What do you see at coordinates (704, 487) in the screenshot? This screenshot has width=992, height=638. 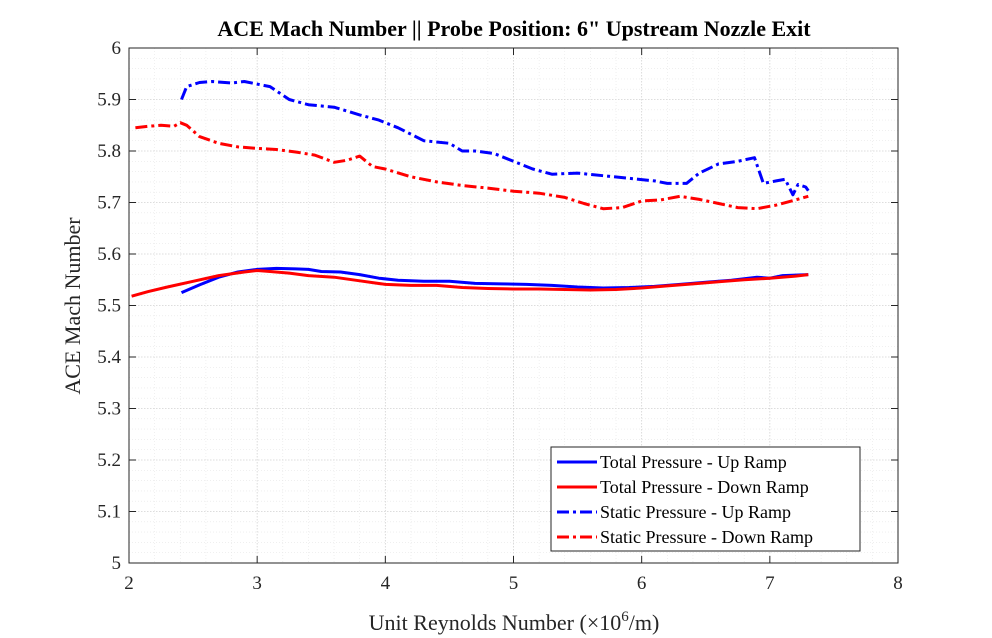 I see `legend-label: Total Pressure - Down Ramp` at bounding box center [704, 487].